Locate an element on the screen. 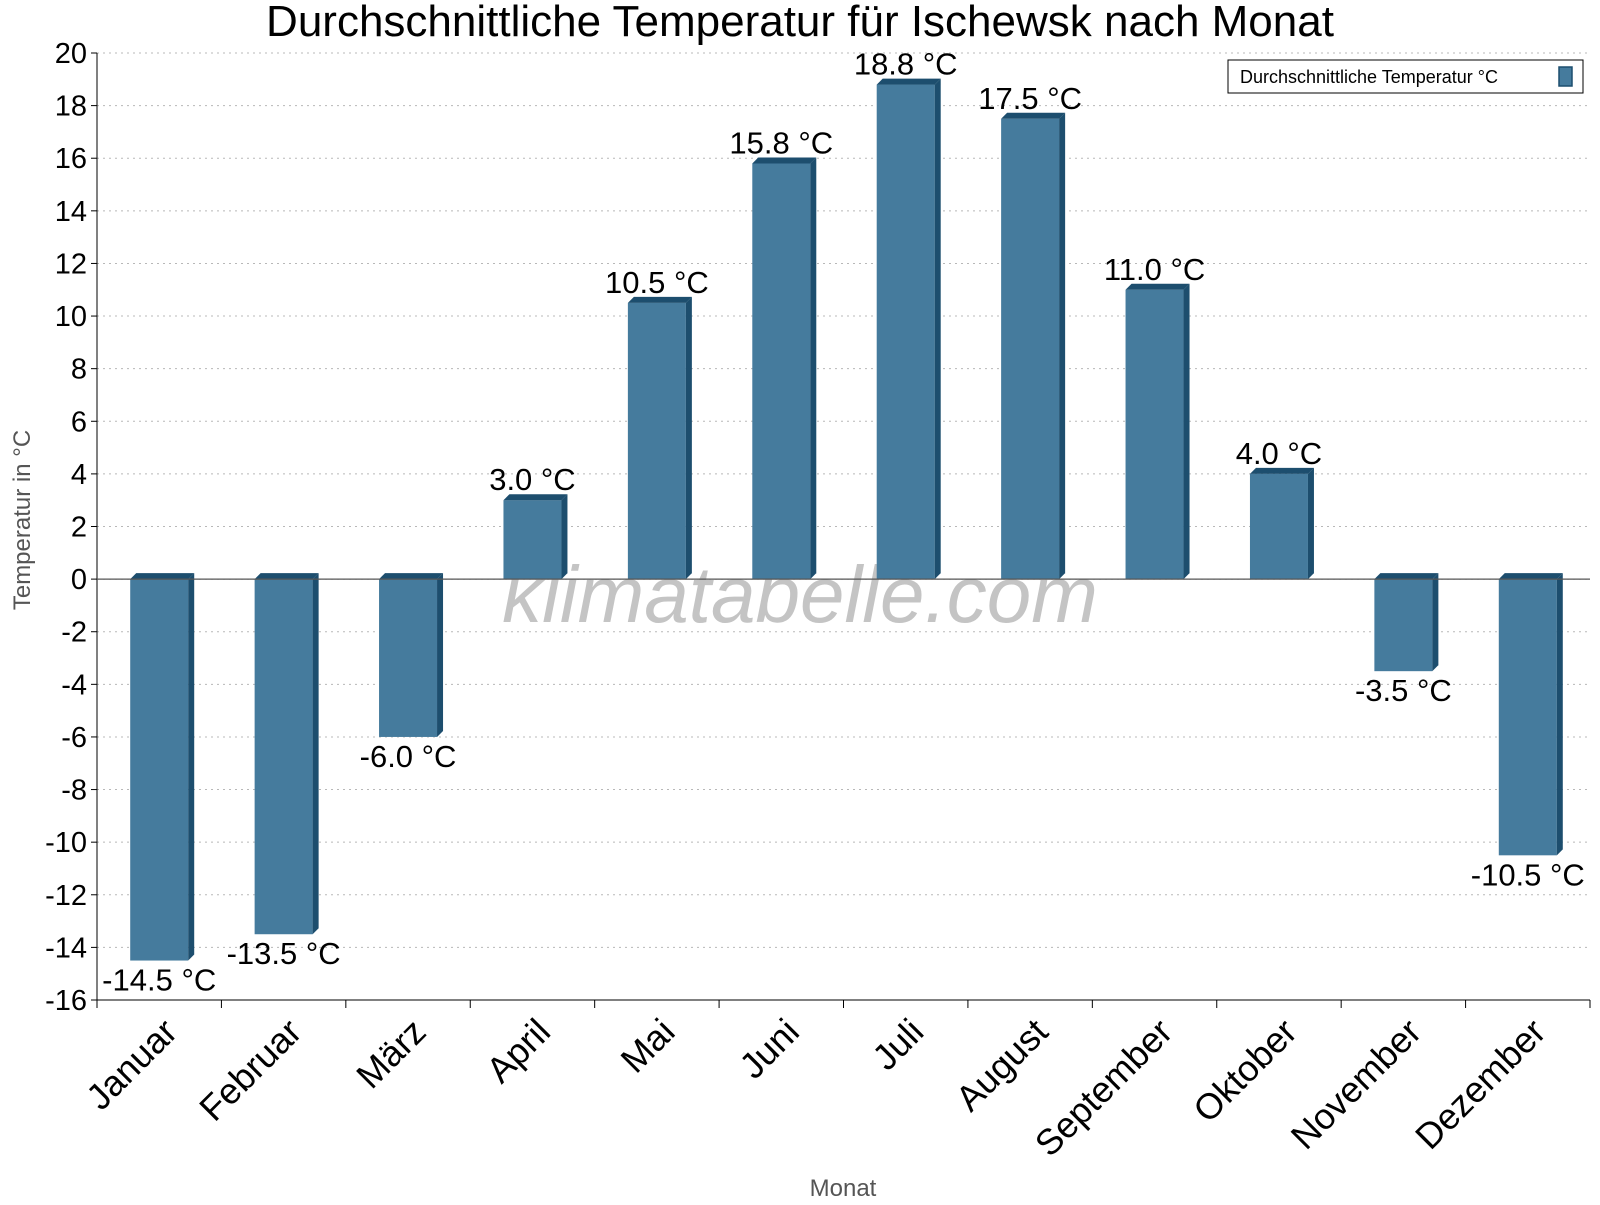 The height and width of the screenshot is (1205, 1600). bar-value-label: -3.5 °C is located at coordinates (1403, 690).